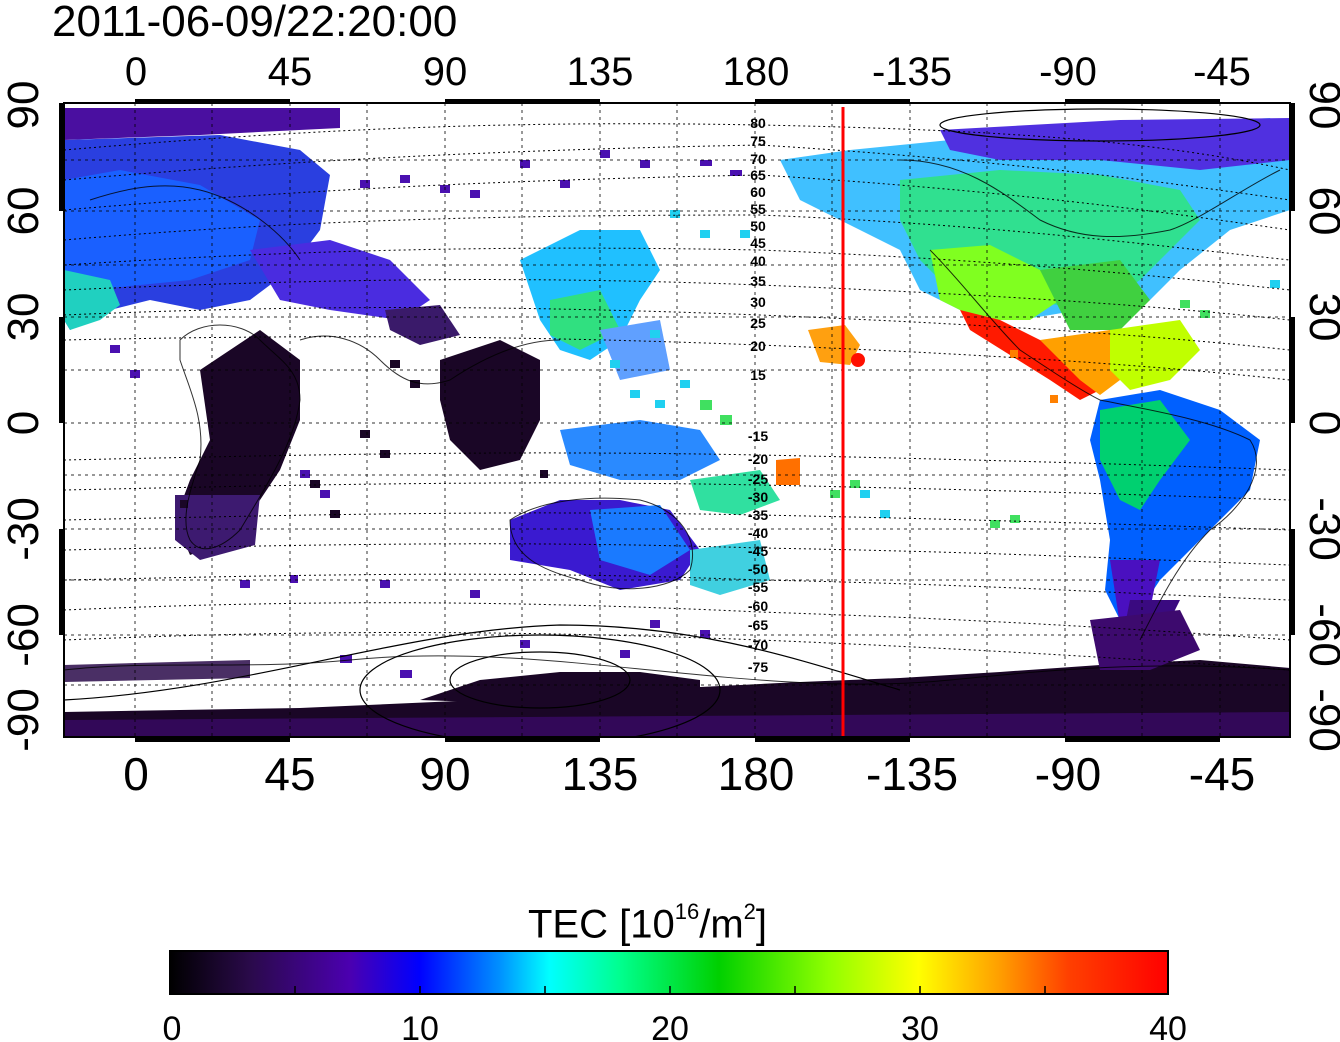  Describe the element at coordinates (136, 774) in the screenshot. I see `bottom-lon-tick: 0` at that location.